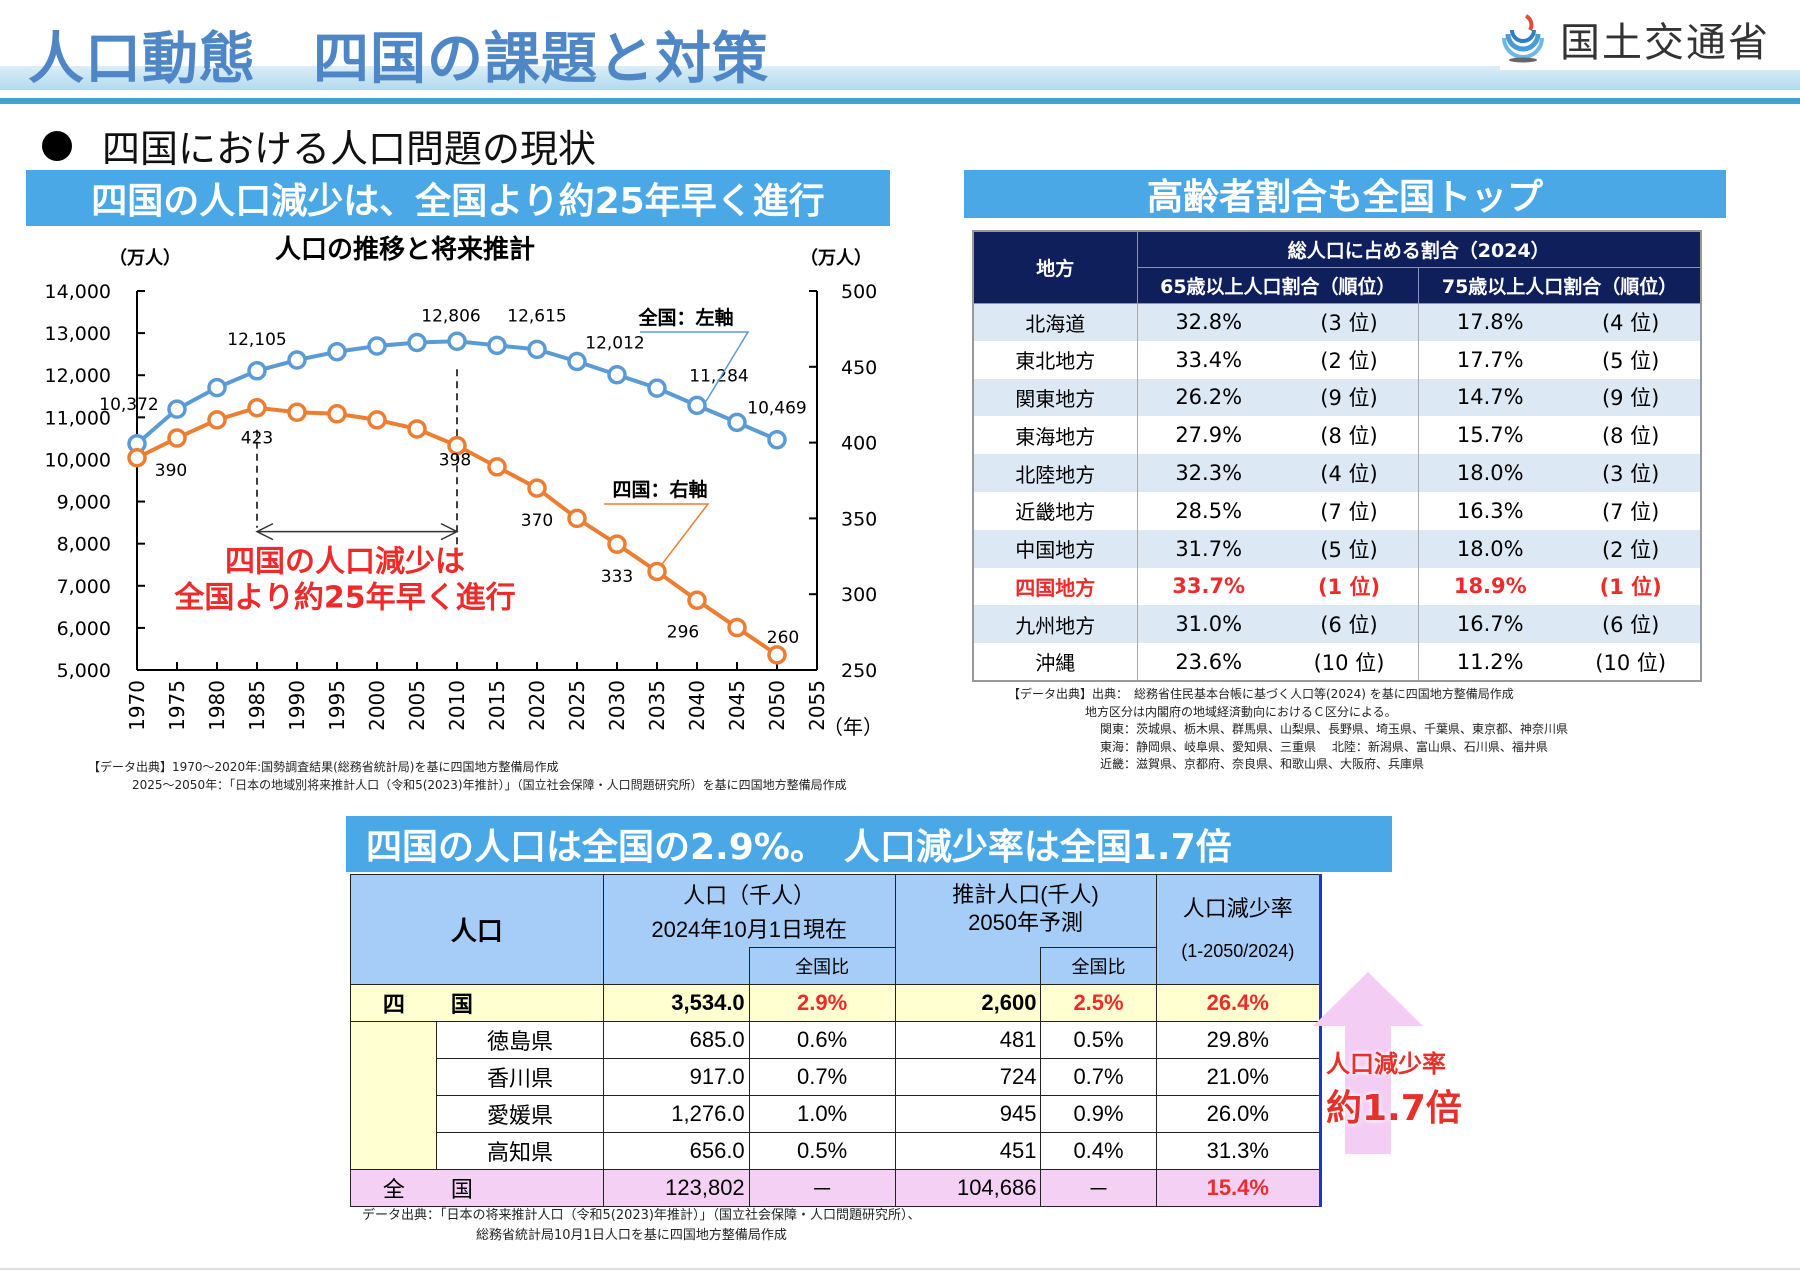 This screenshot has height=1273, width=1800. What do you see at coordinates (1208, 624) in the screenshot?
I see `cell-65-ratio: 31.0%` at bounding box center [1208, 624].